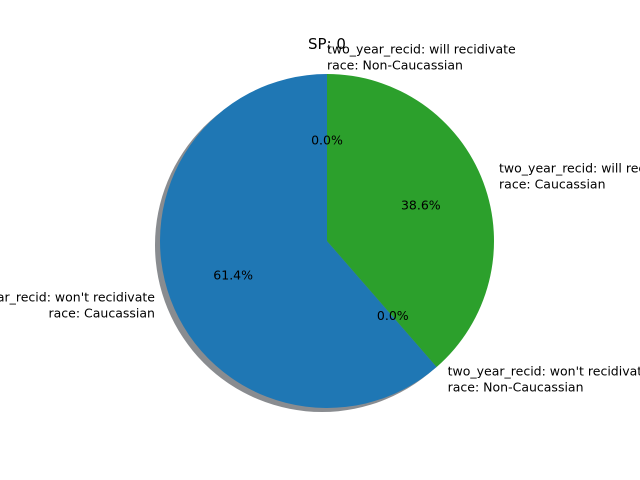 The width and height of the screenshot is (640, 480). What do you see at coordinates (327, 44) in the screenshot?
I see `chart-title: SP: 0` at bounding box center [327, 44].